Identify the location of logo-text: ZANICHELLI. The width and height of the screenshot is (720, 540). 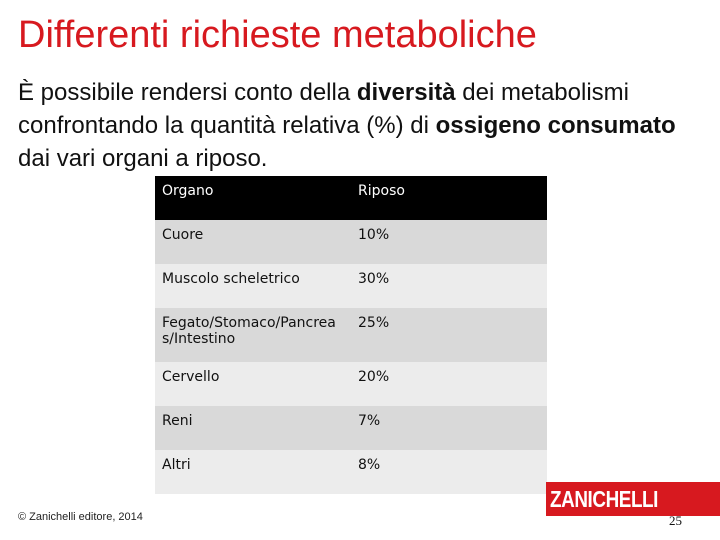
(604, 499).